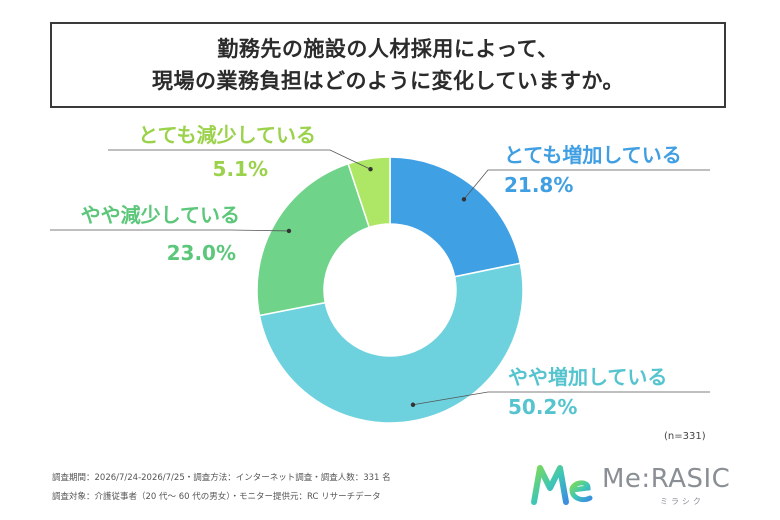 This screenshot has width=780, height=520. Describe the element at coordinates (682, 501) in the screenshot. I see `brand-kana: ミラシク` at that location.